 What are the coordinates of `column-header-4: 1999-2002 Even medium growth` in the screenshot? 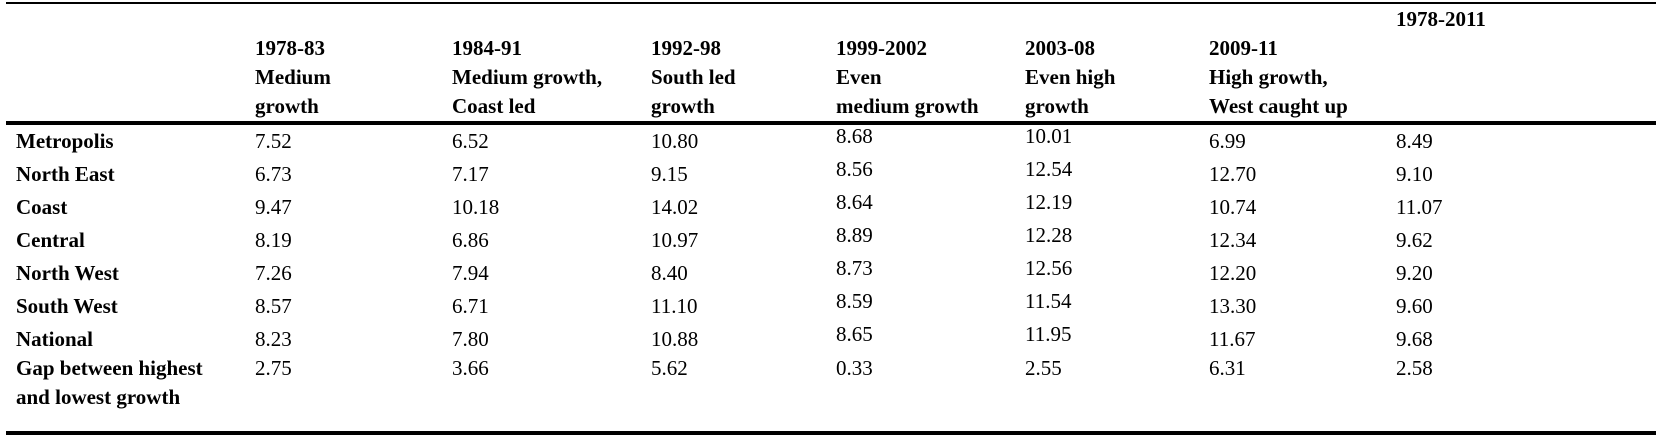 It's located at (907, 77).